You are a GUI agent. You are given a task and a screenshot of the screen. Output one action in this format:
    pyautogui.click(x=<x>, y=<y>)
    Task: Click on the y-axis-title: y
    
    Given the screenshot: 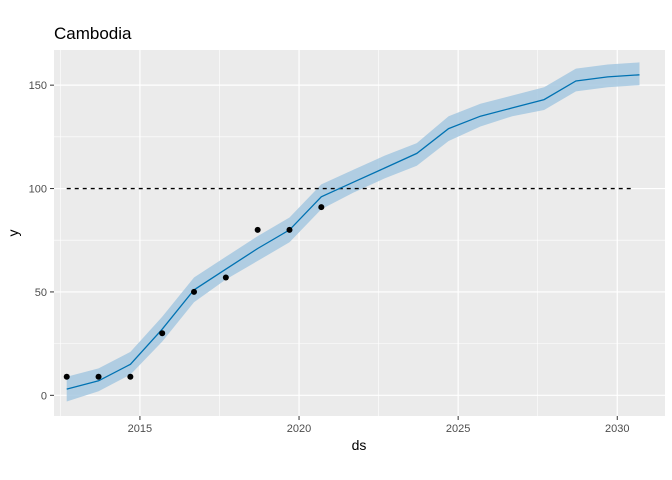 What is the action you would take?
    pyautogui.click(x=13, y=233)
    